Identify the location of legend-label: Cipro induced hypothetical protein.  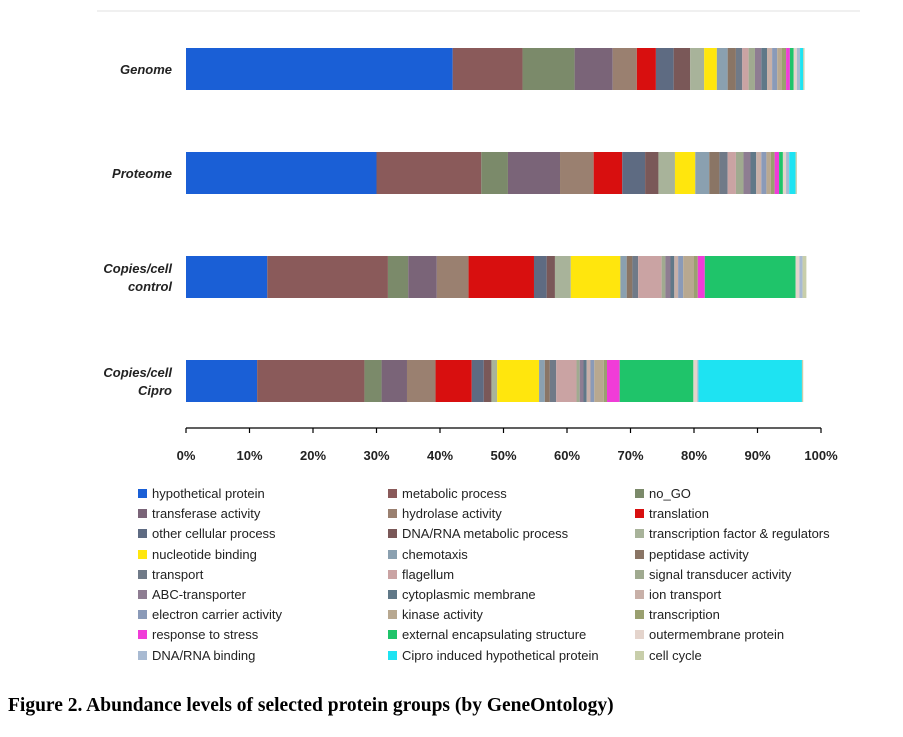
(500, 655).